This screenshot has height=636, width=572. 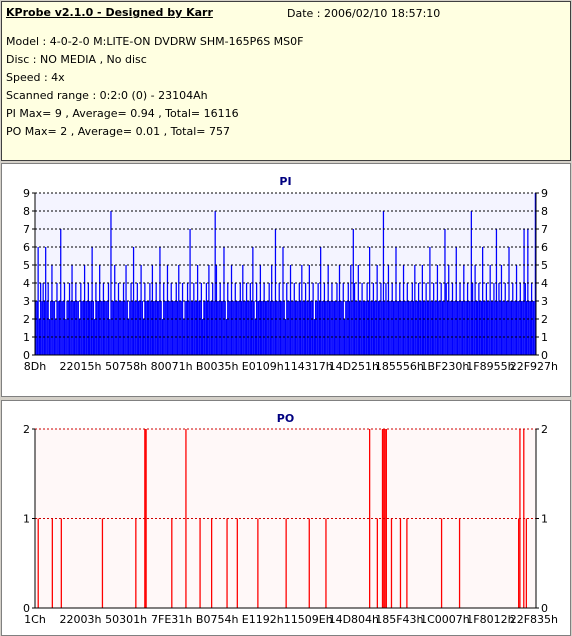 What do you see at coordinates (126, 366) in the screenshot?
I see `x-tick-label: 50758h` at bounding box center [126, 366].